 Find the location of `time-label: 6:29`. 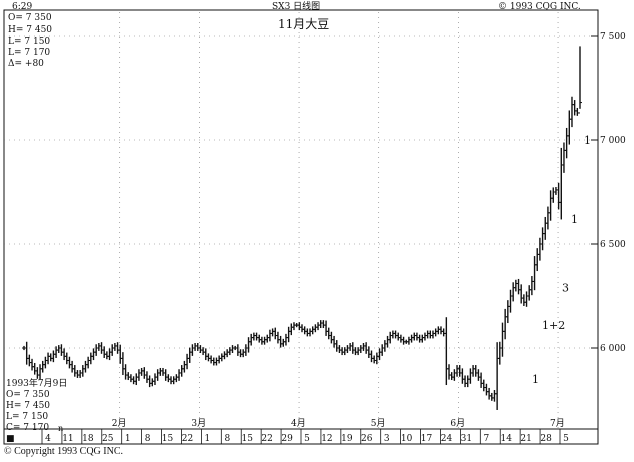

time-label: 6:29 is located at coordinates (22, 7).